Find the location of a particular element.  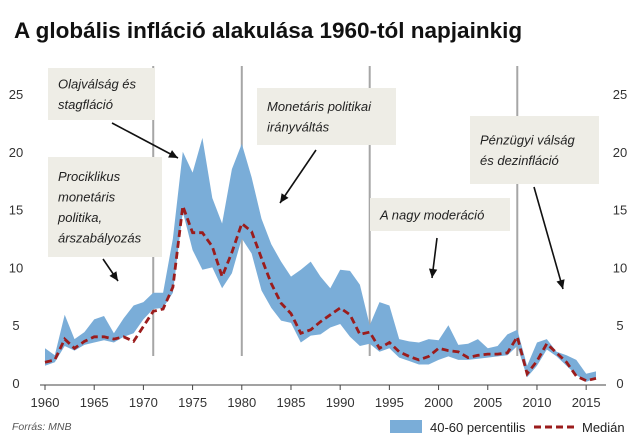

legend-median-label: Medián is located at coordinates (603, 427).